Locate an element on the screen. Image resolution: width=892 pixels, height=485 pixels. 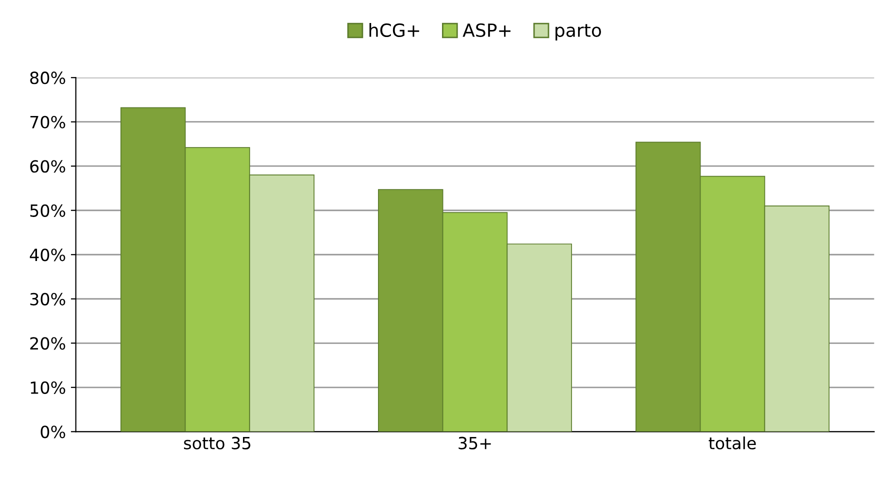
y-tick-label: 80% is located at coordinates (48, 78).